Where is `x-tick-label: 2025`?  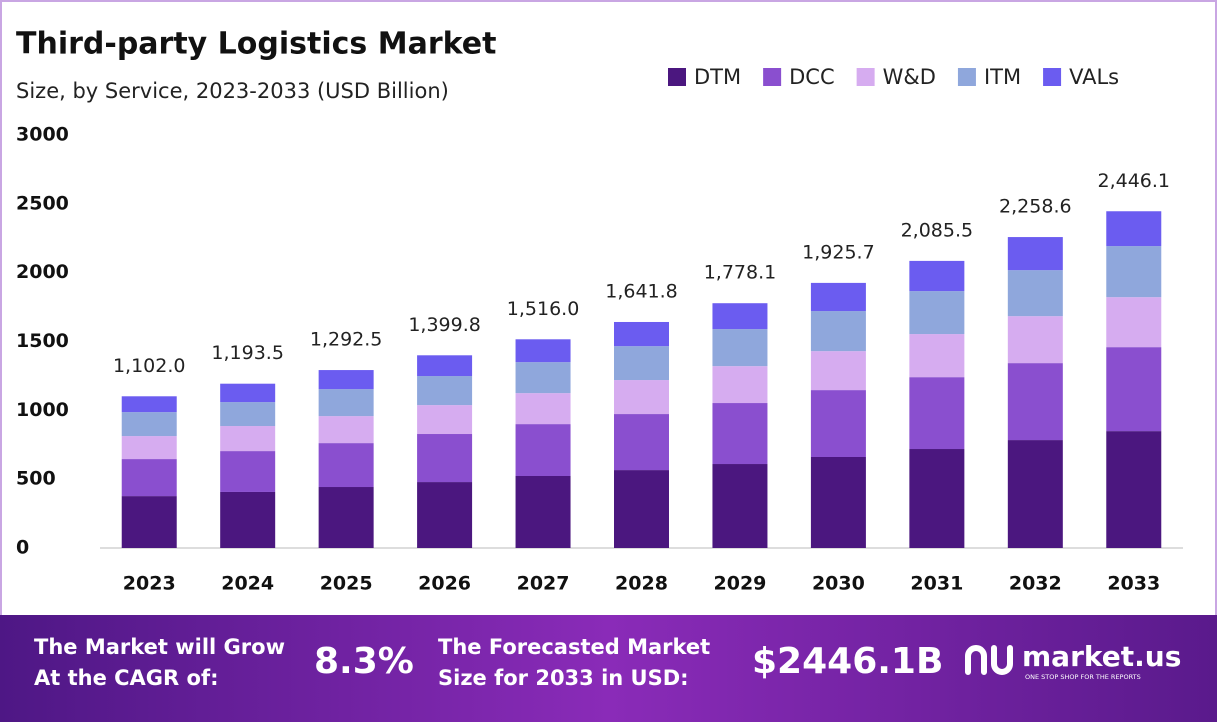
x-tick-label: 2025 is located at coordinates (346, 584).